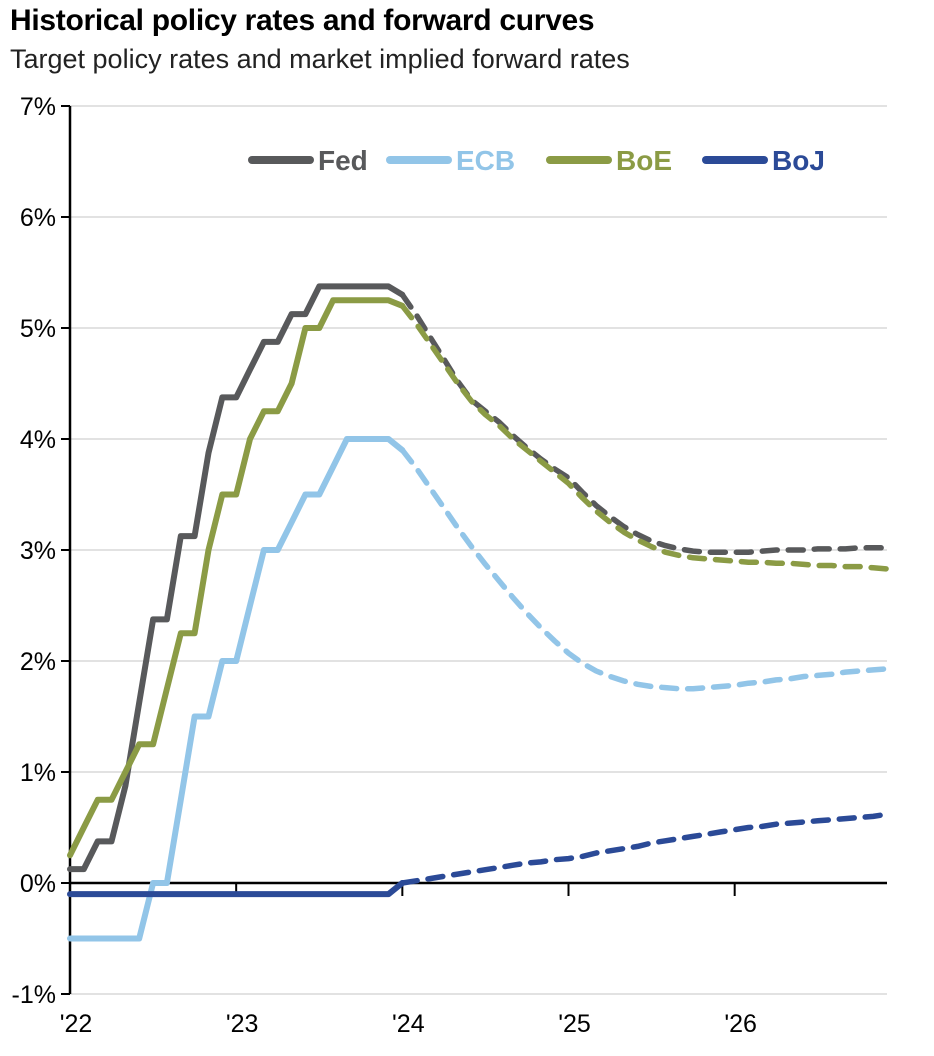 This screenshot has width=934, height=1056. Describe the element at coordinates (38, 662) in the screenshot. I see `ytick-label-2pct: 2%` at that location.